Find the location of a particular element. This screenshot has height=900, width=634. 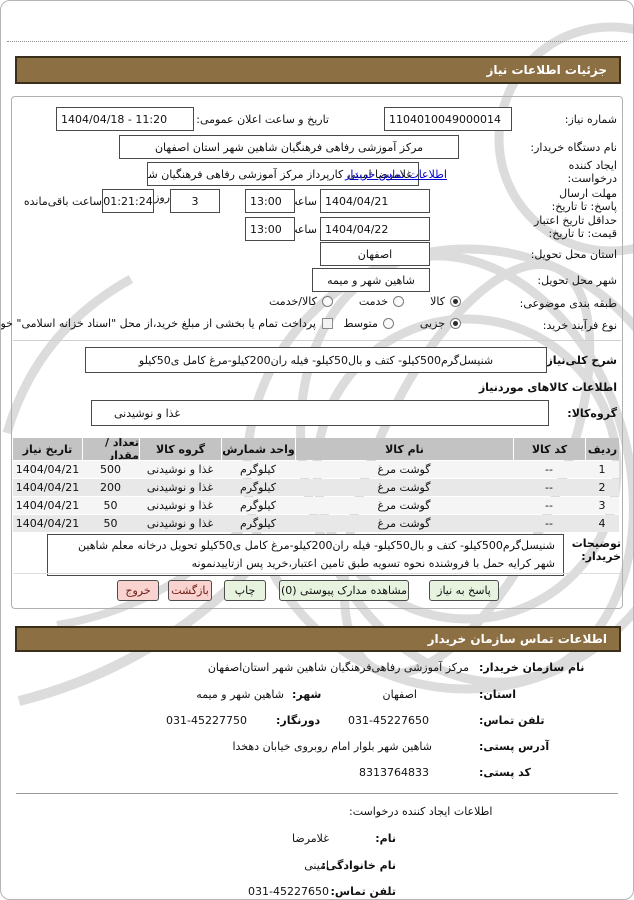

col-row-number: ردیف is located at coordinates (602, 449).